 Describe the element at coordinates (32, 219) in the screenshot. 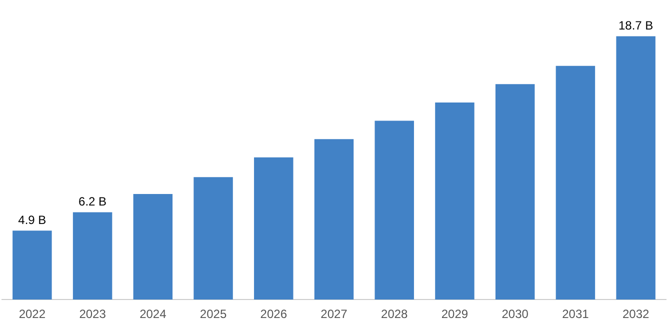

I see `data-label: 4.9 B` at that location.